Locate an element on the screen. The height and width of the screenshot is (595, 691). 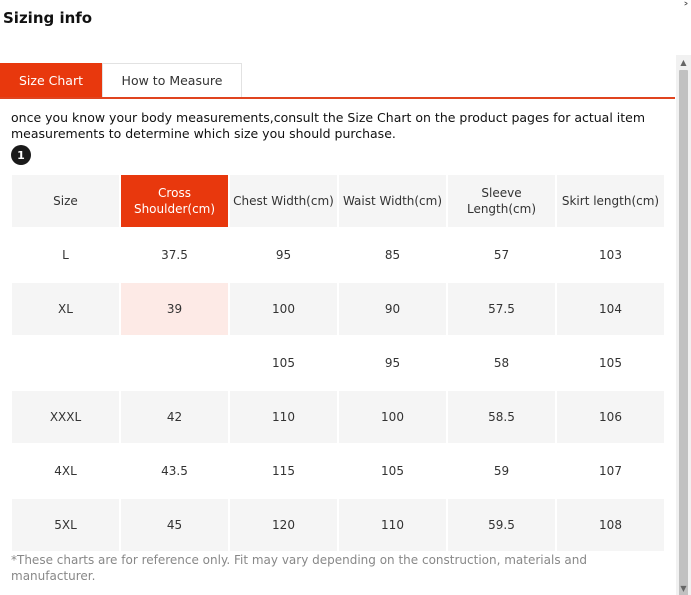
cell-waist-width: 105 is located at coordinates (392, 471).